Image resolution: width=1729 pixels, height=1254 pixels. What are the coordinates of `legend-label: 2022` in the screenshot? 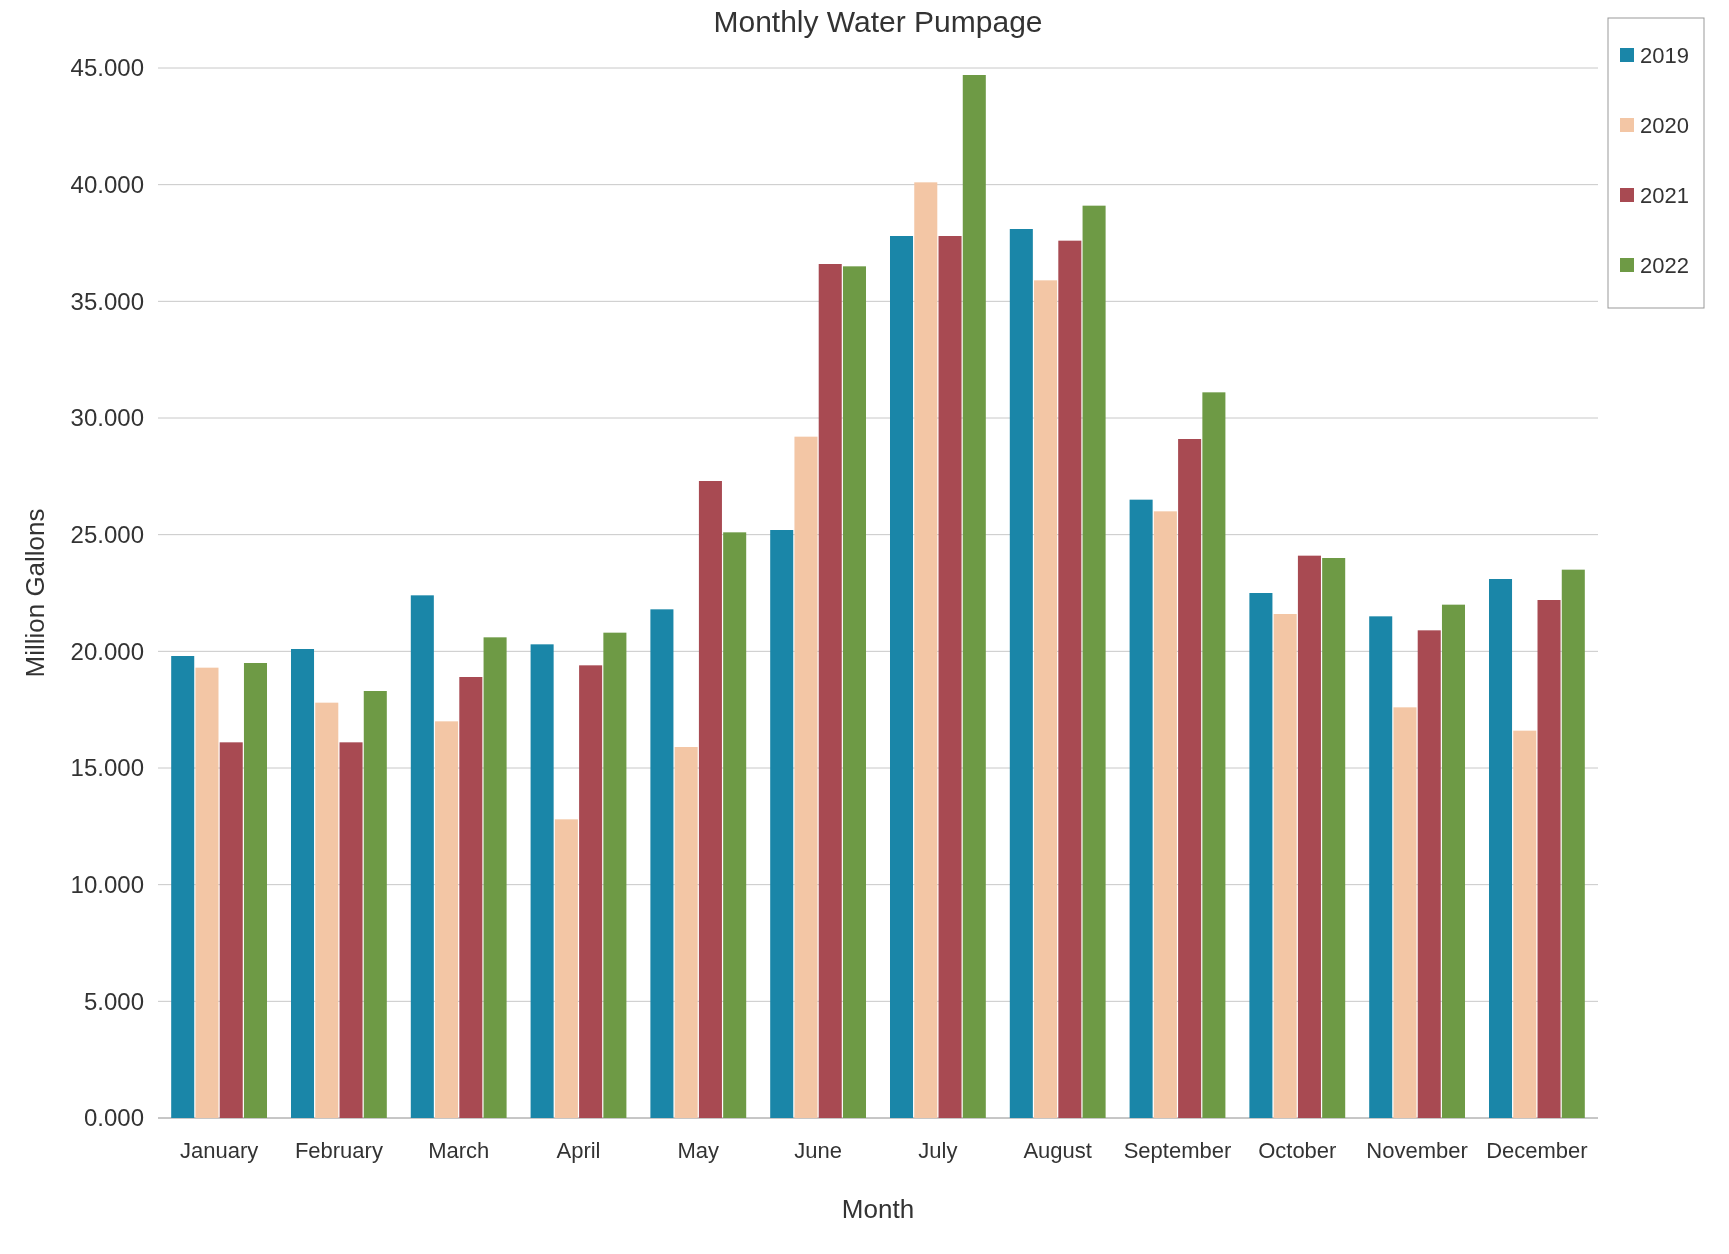 It's located at (1664, 265).